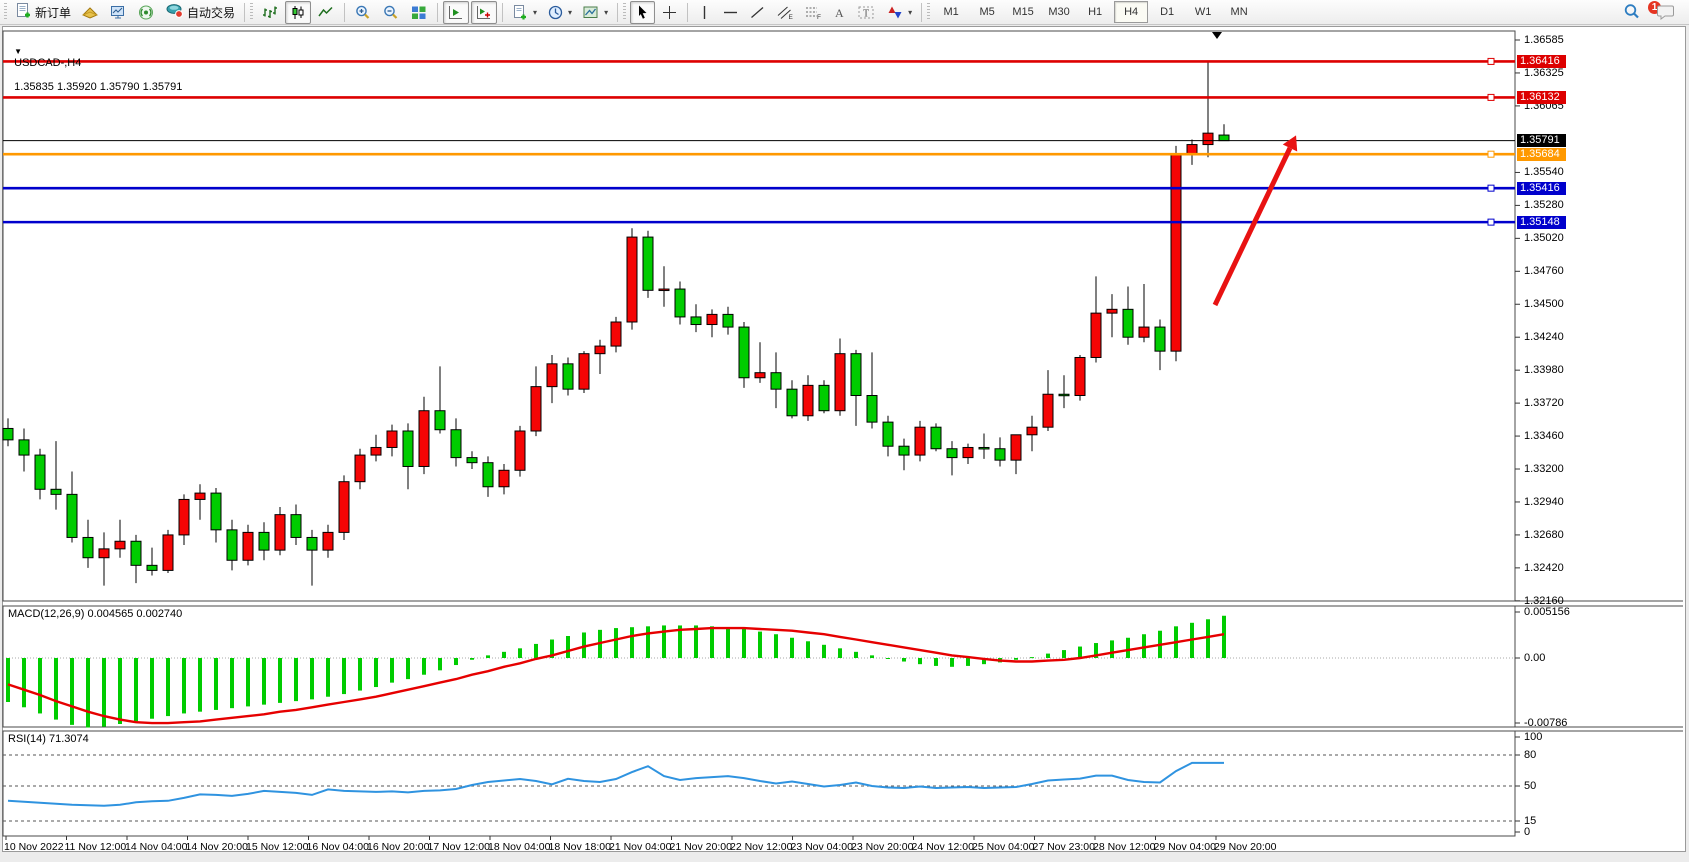 This screenshot has height=862, width=1689. I want to click on notifications-button: 1, so click(1664, 12).